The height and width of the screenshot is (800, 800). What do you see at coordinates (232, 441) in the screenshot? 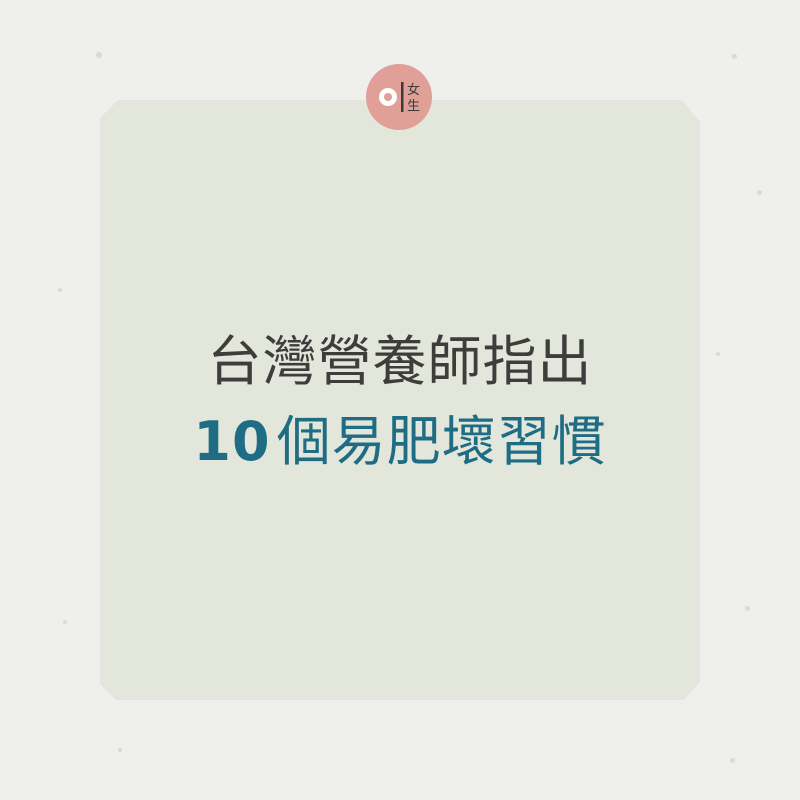
I see `headline-number: 10` at bounding box center [232, 441].